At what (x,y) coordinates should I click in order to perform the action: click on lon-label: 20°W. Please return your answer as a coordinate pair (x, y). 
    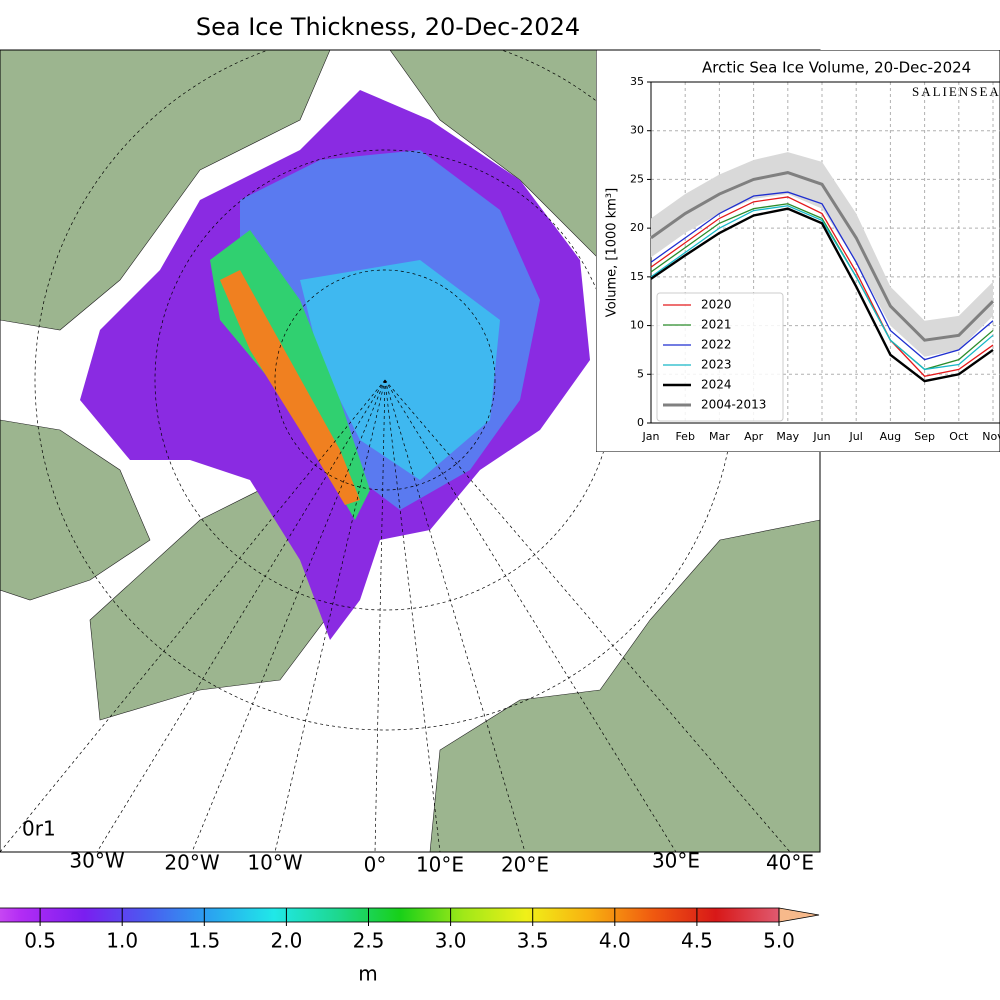
    Looking at the image, I should click on (191, 863).